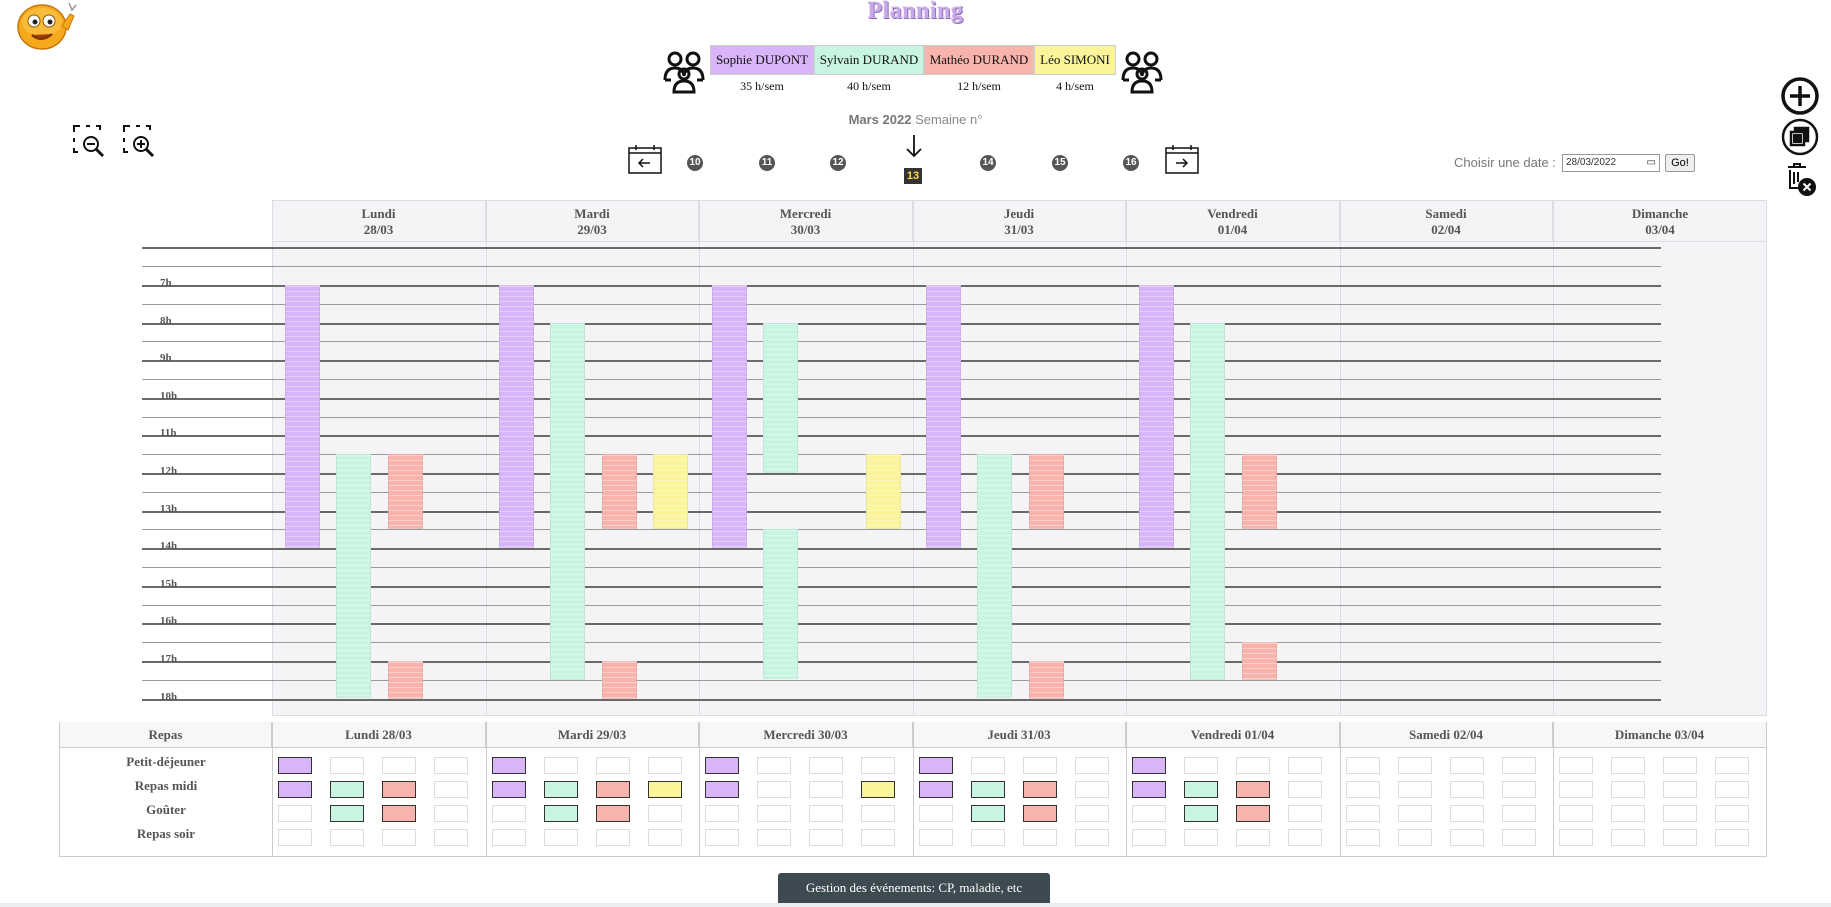  Describe the element at coordinates (1131, 163) in the screenshot. I see `week-number: 16` at that location.